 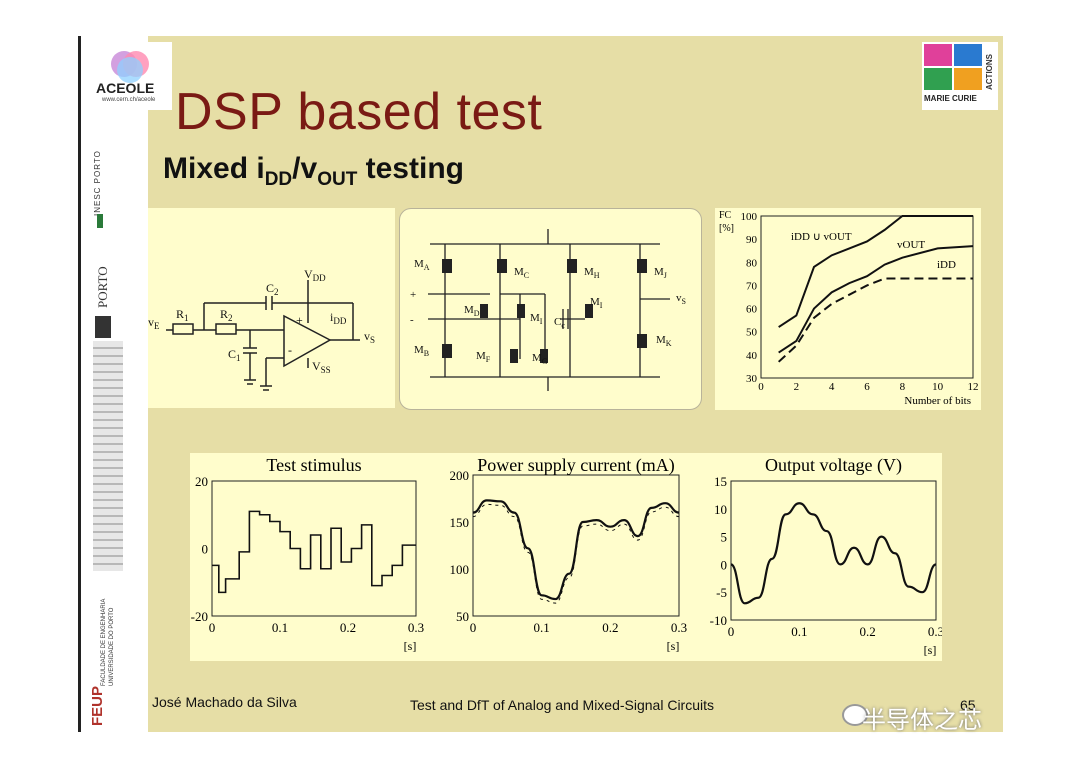 I want to click on svg-text: MC, so click(x=521, y=273).